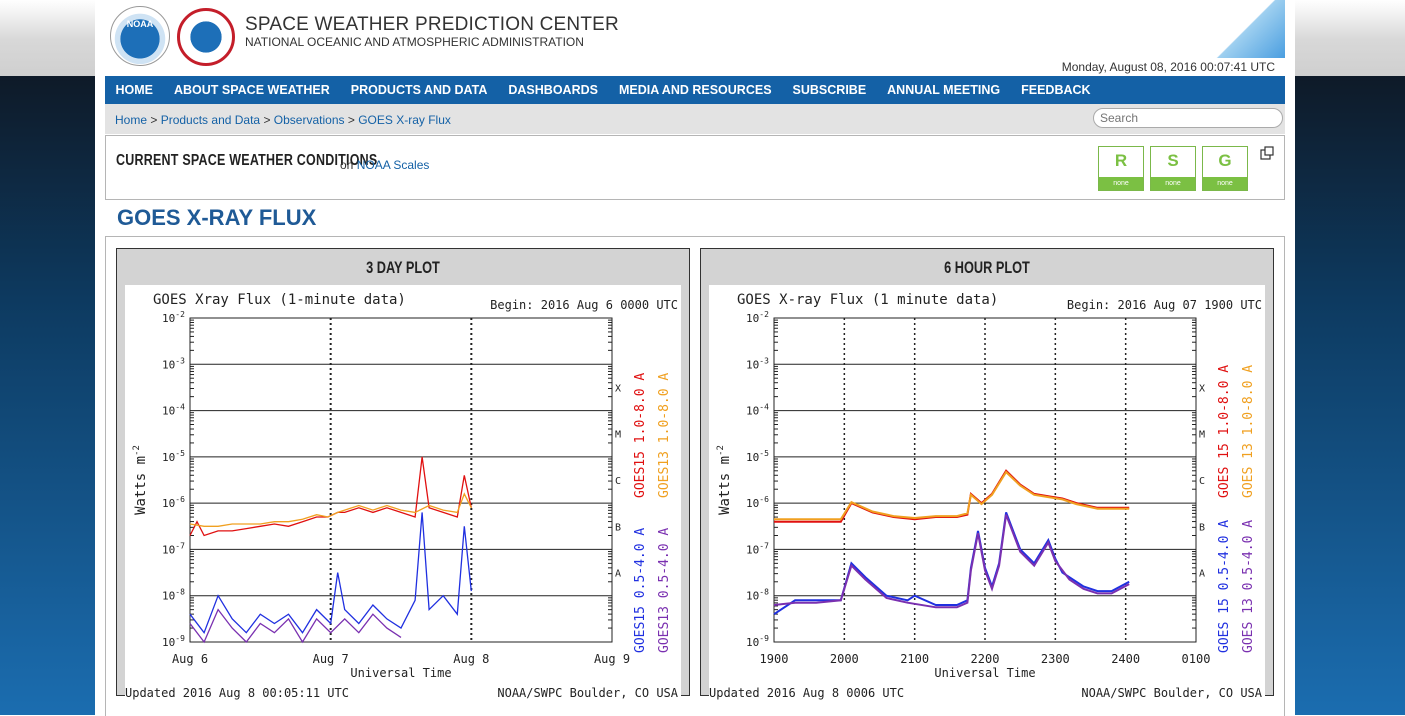  What do you see at coordinates (1056, 90) in the screenshot?
I see `nav-feedback: FEEDBACK` at bounding box center [1056, 90].